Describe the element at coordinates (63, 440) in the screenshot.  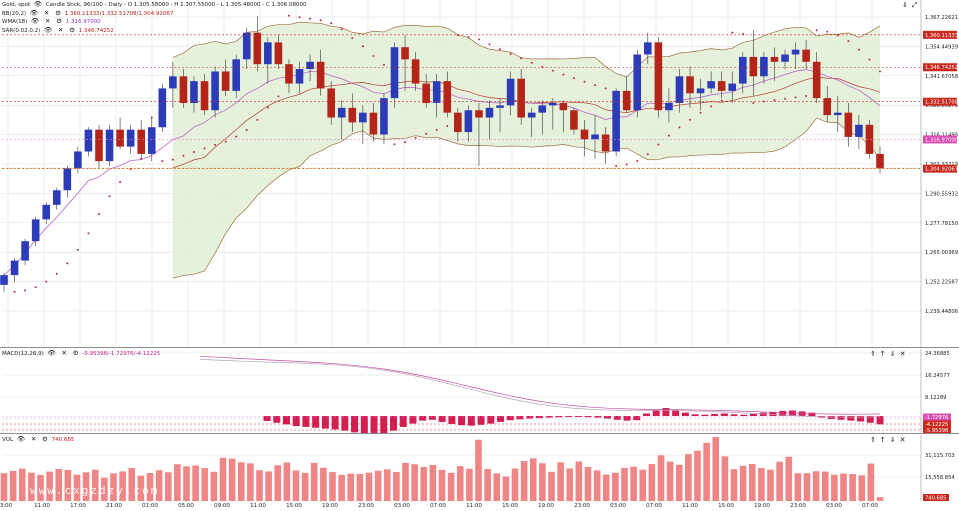
I see `vol-value: 740.685` at that location.